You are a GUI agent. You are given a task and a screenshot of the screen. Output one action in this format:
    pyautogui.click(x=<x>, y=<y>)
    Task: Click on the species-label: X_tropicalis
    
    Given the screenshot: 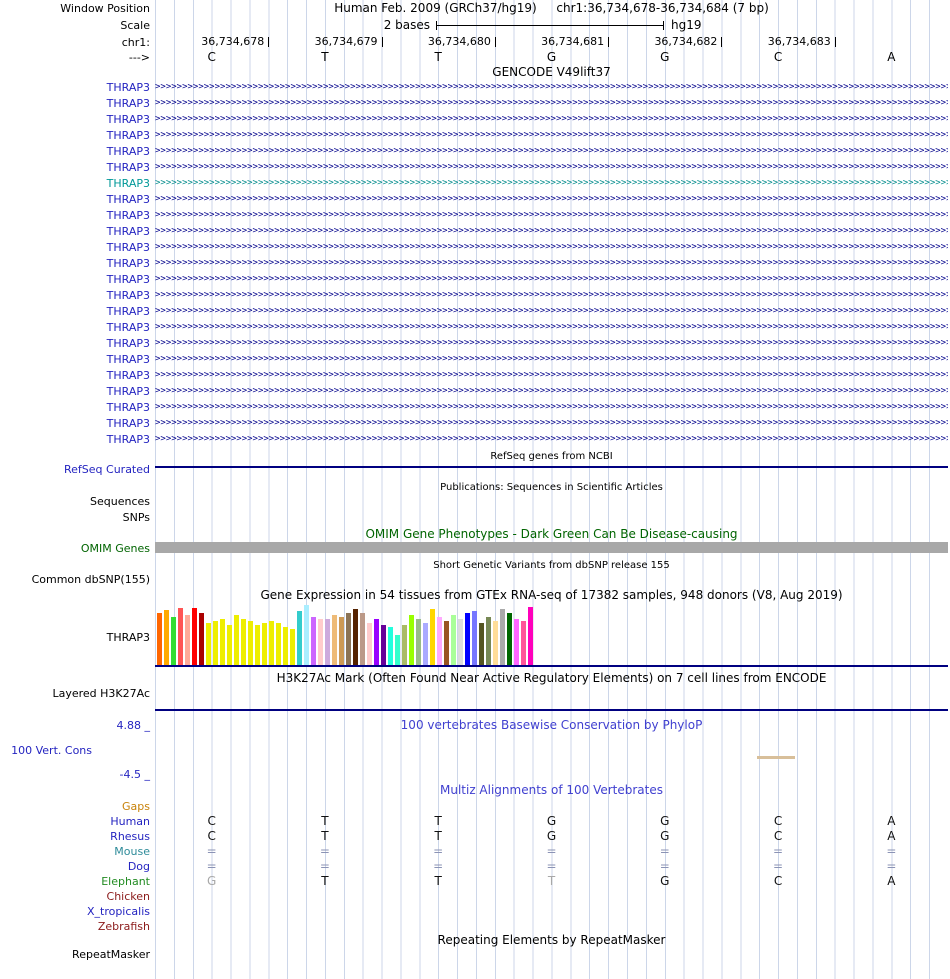 What is the action you would take?
    pyautogui.click(x=118, y=911)
    